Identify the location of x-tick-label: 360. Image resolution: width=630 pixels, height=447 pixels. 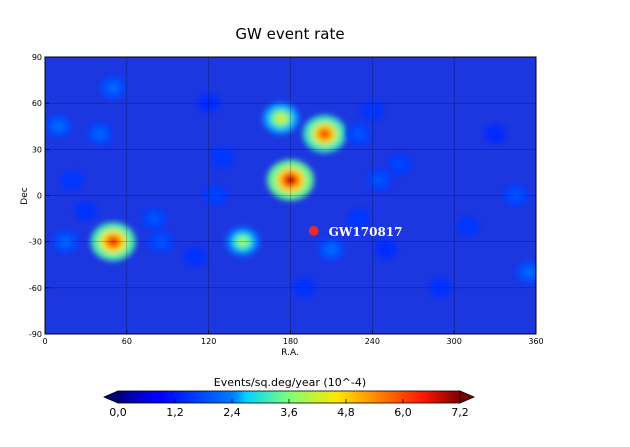
(535, 341).